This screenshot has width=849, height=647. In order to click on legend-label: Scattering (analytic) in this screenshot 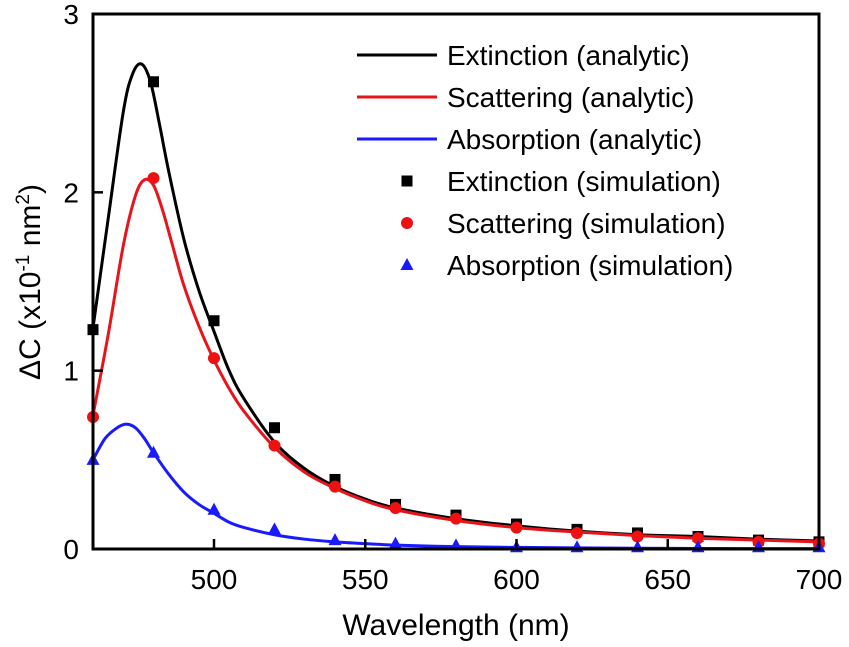, I will do `click(570, 97)`.